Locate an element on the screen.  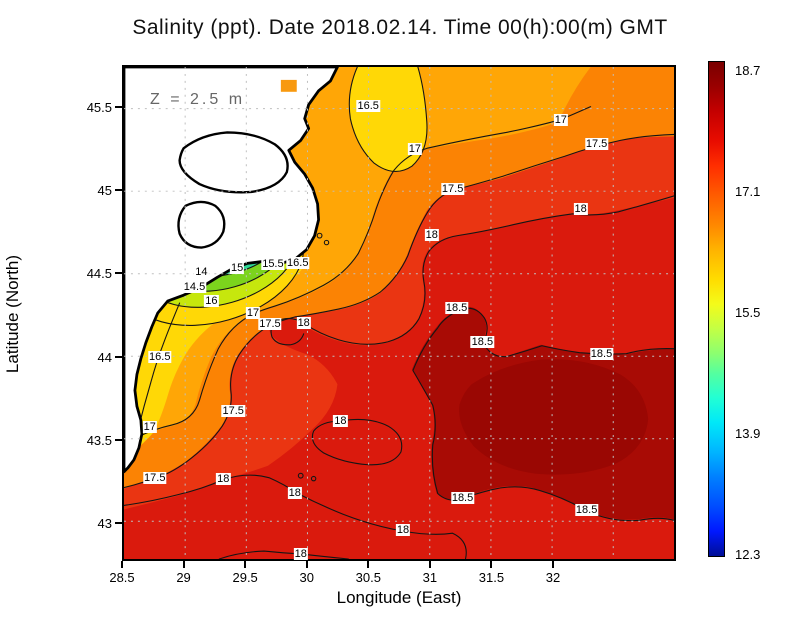
contour-label-15: 15 is located at coordinates (237, 268).